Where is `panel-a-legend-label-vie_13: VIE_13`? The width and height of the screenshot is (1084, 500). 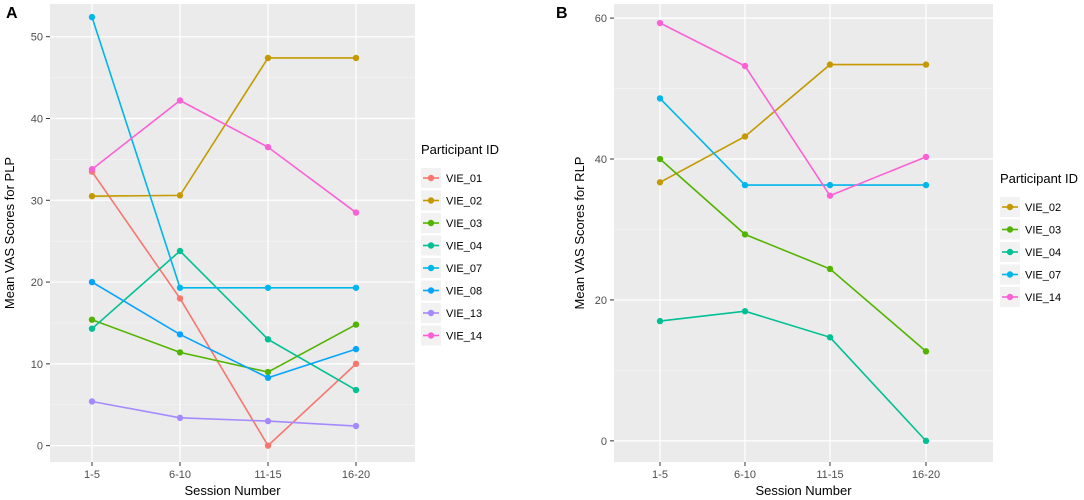 panel-a-legend-label-vie_13: VIE_13 is located at coordinates (464, 314).